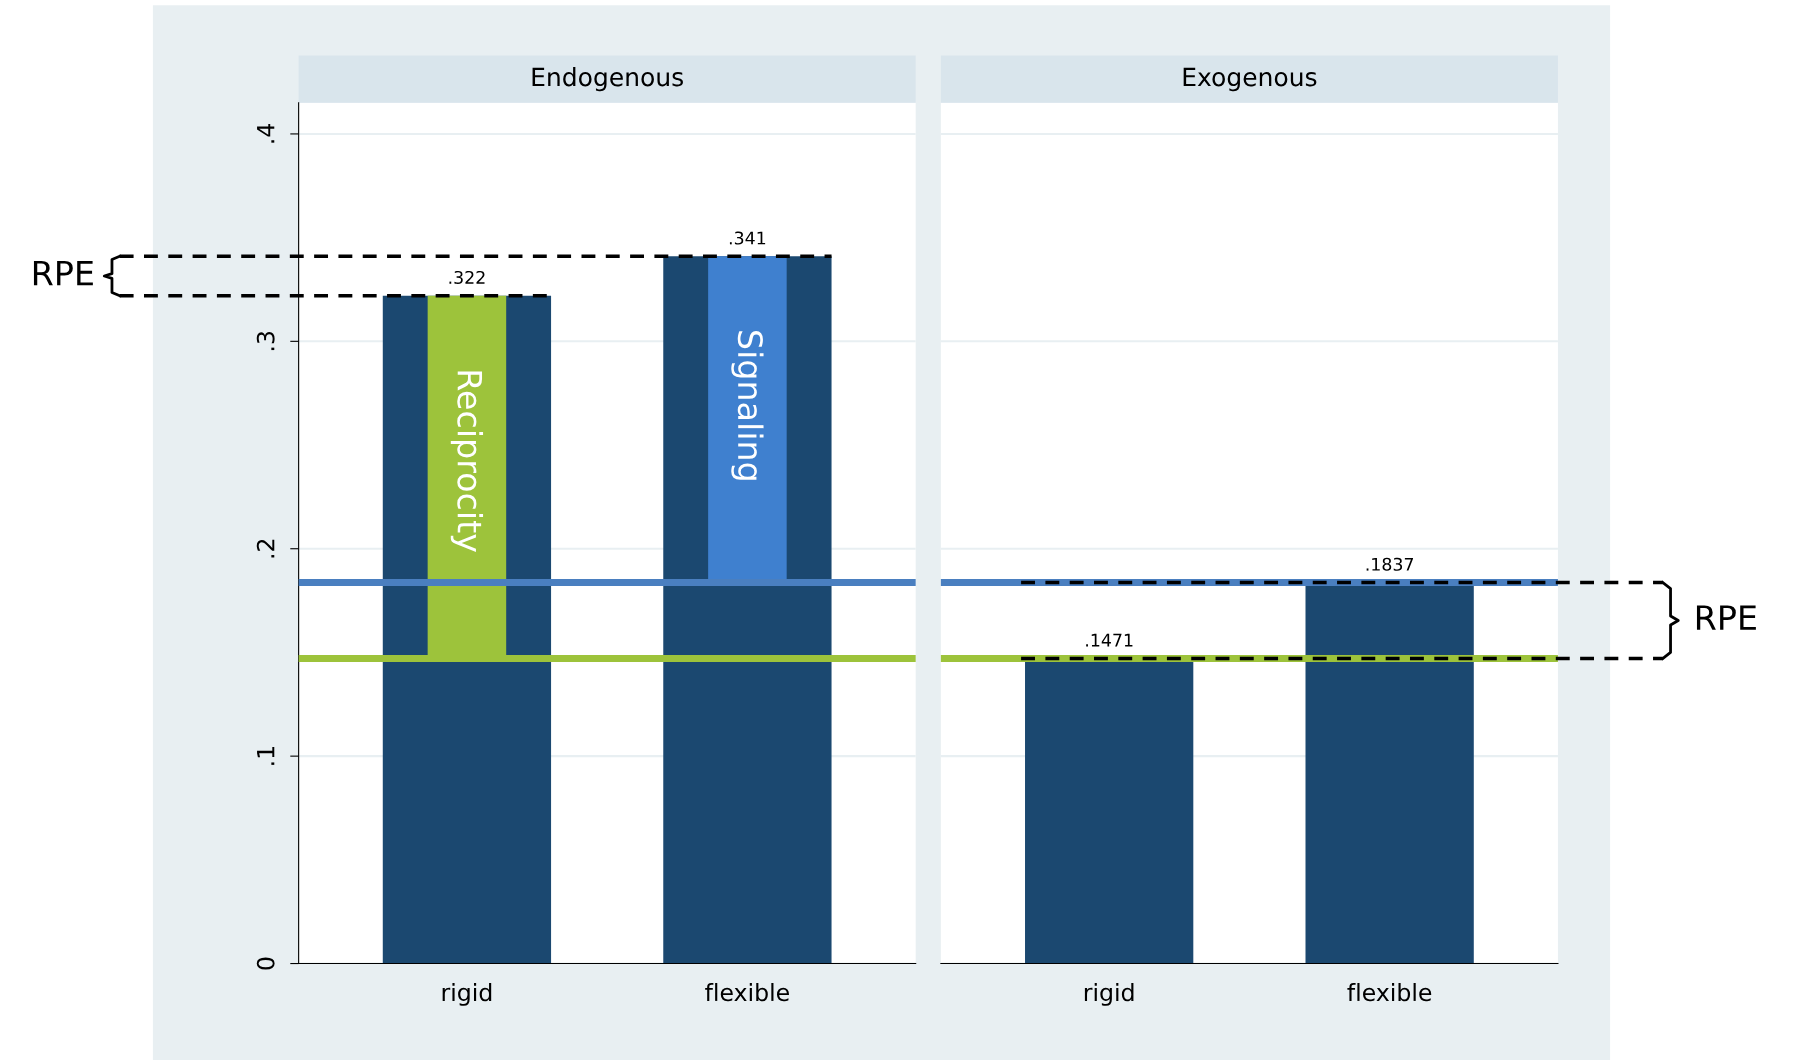 The image size is (1799, 1060). I want to click on data-label: .1837, so click(1390, 564).